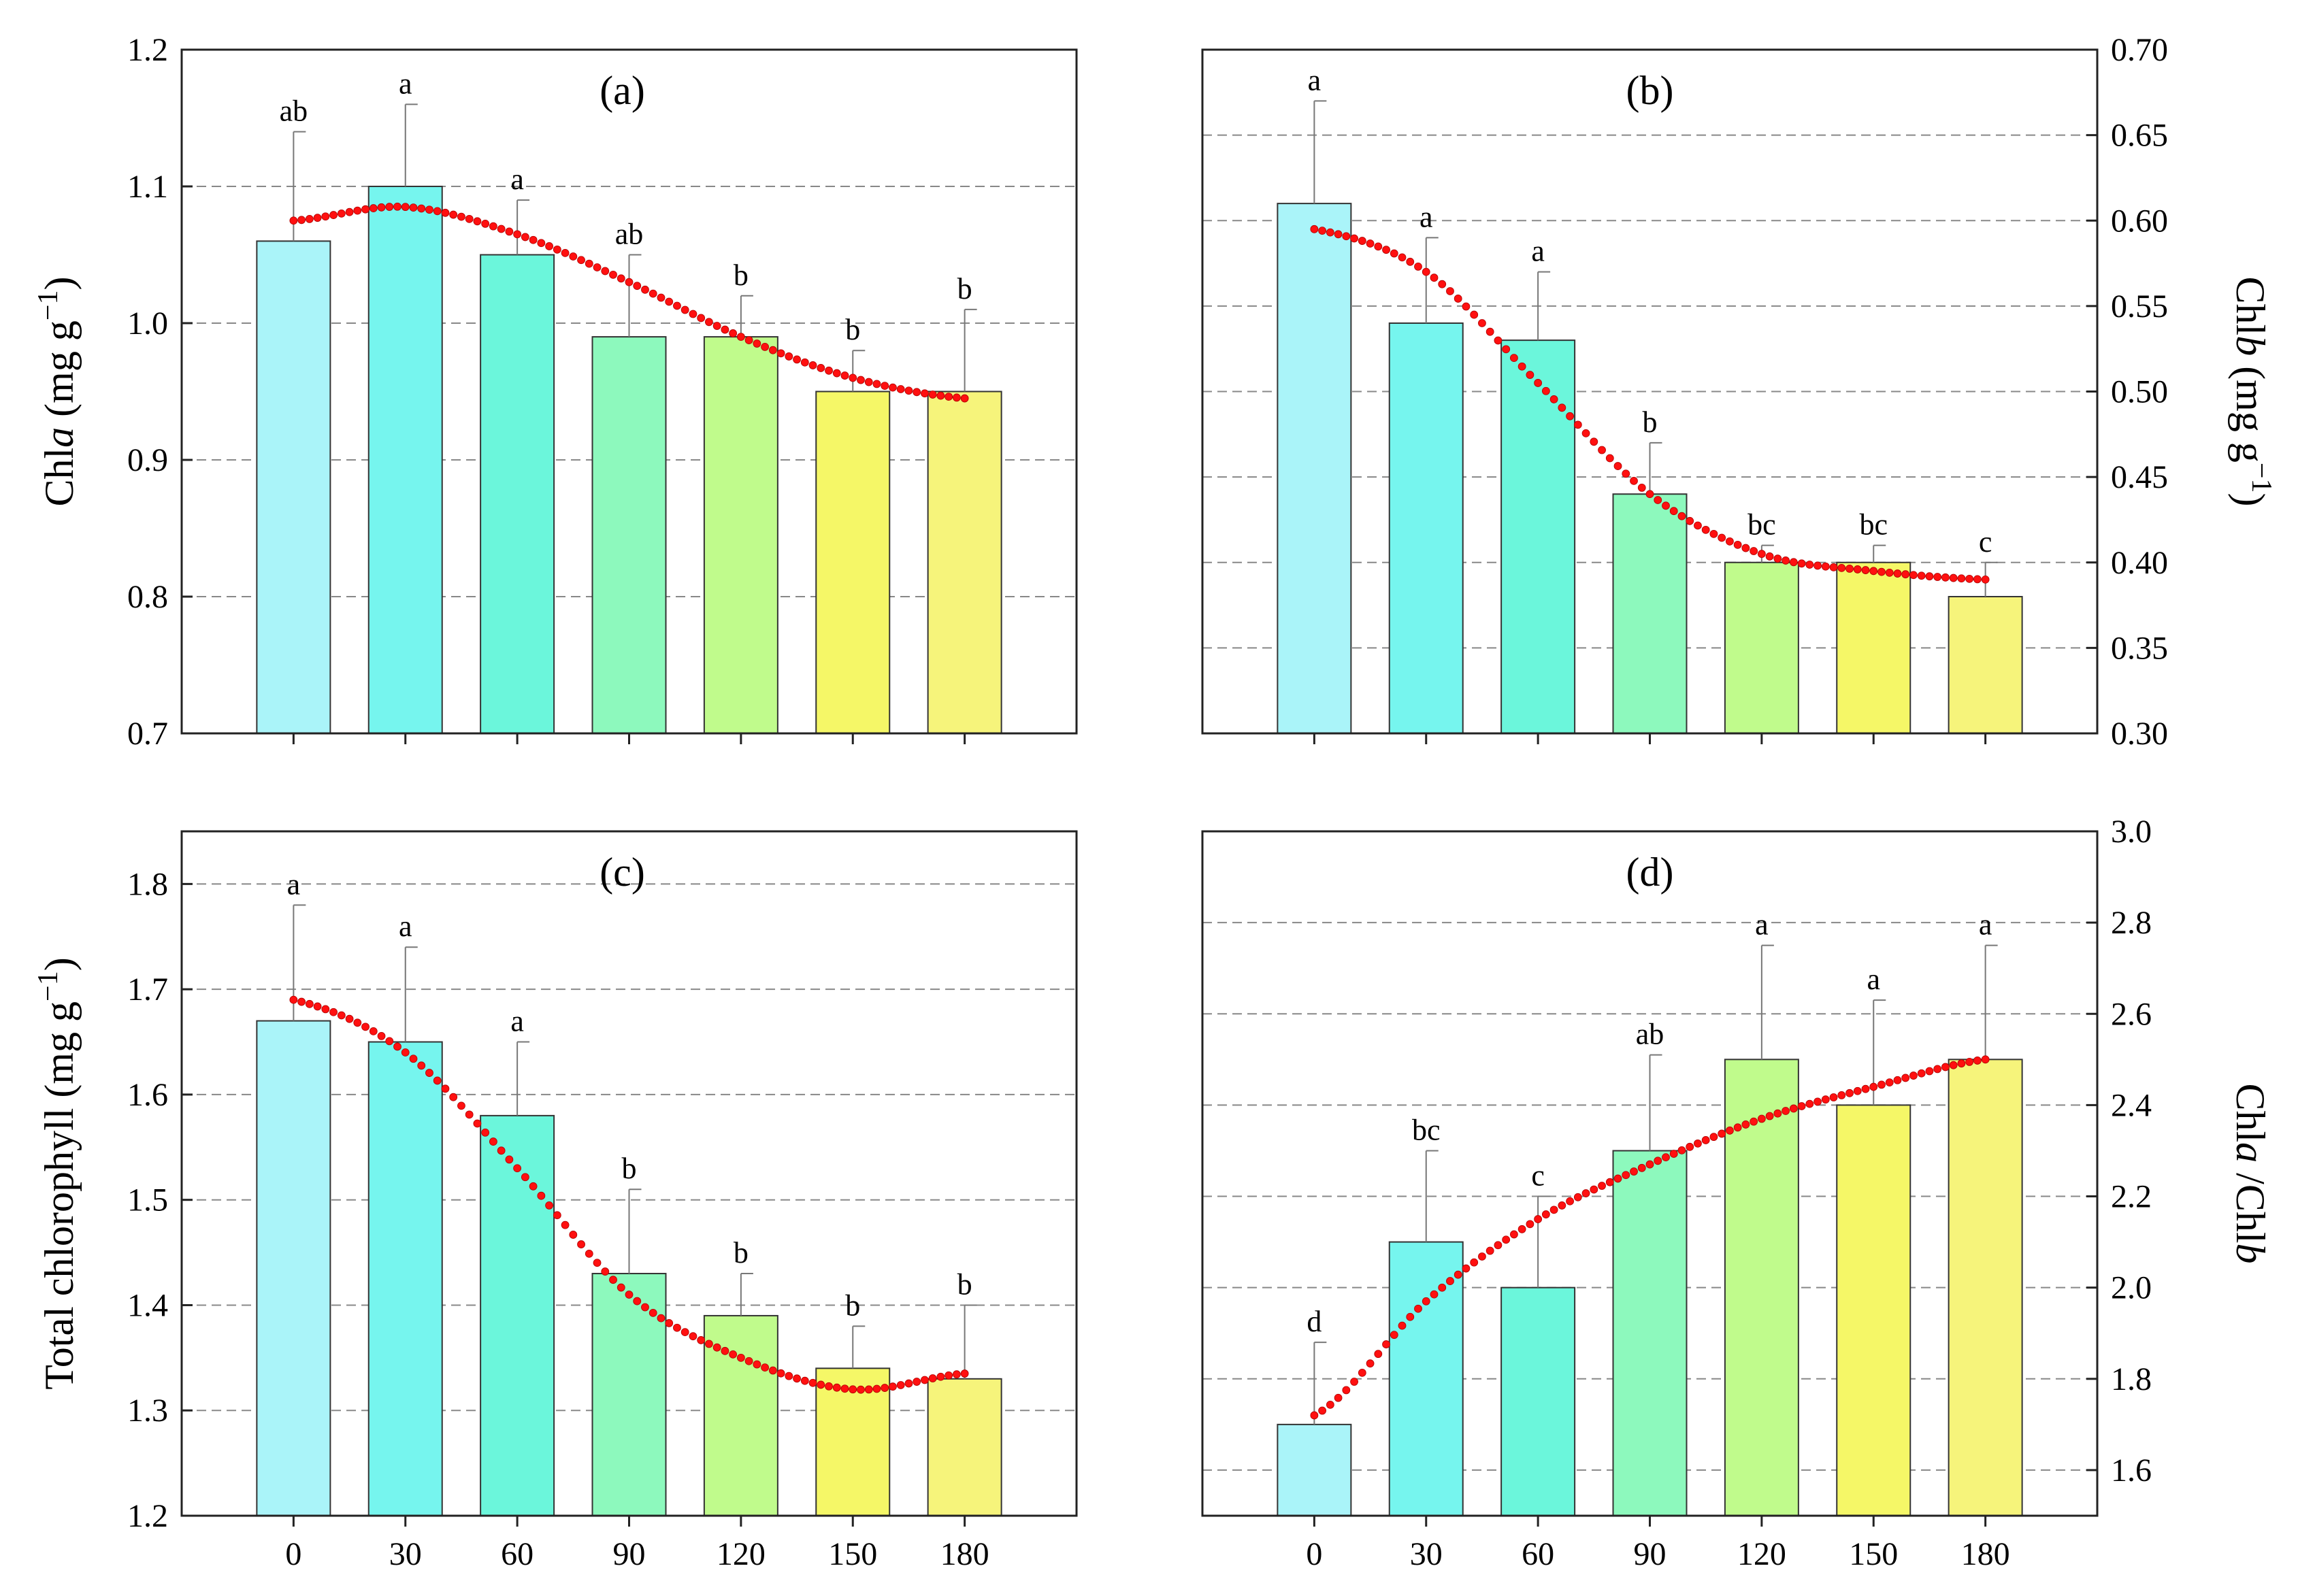  I want to click on x-tick-label: 150, so click(1873, 1554).